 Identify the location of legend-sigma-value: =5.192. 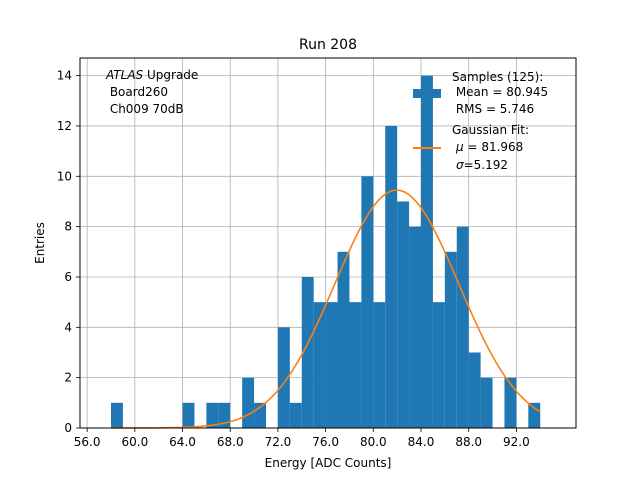
(486, 165).